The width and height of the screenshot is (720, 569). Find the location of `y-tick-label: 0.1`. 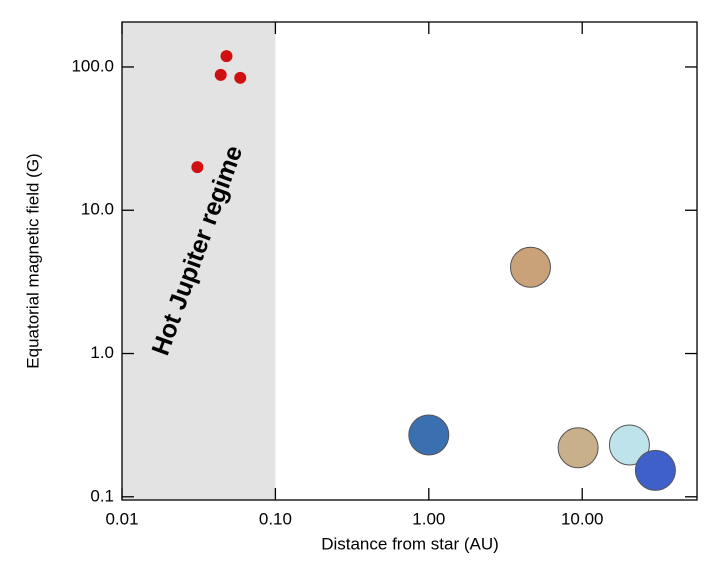

y-tick-label: 0.1 is located at coordinates (102, 495).